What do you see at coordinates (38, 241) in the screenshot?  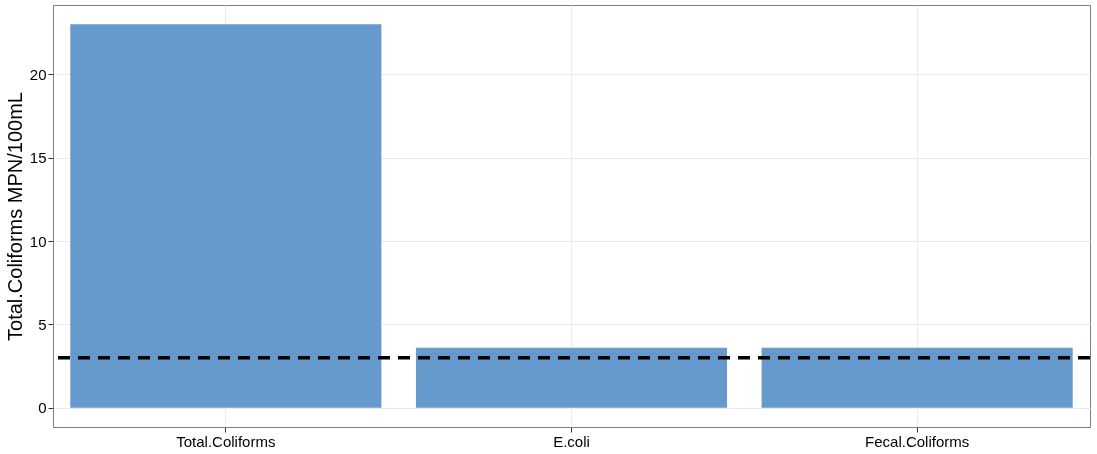 I see `y-tick-label: 10` at bounding box center [38, 241].